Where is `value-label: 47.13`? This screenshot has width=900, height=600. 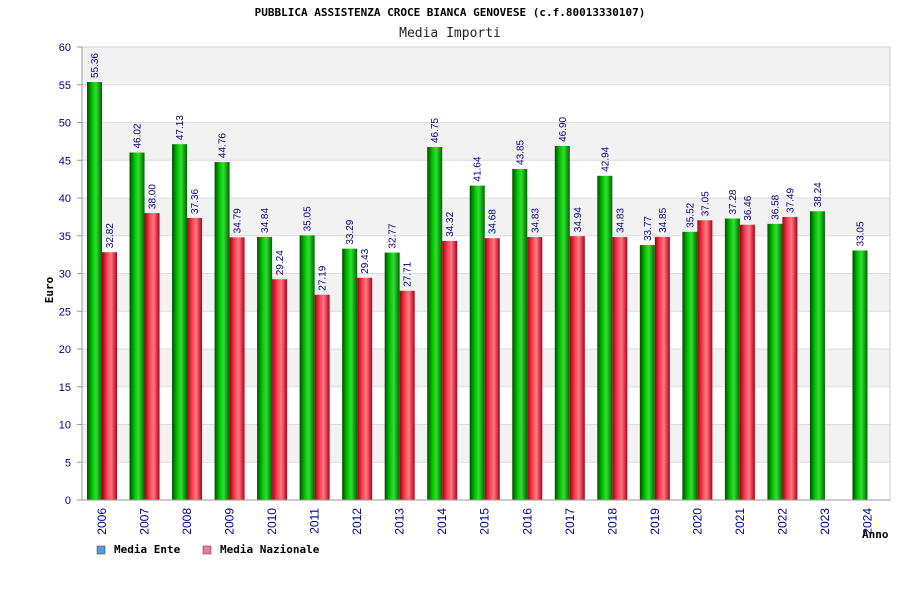 value-label: 47.13 is located at coordinates (180, 127).